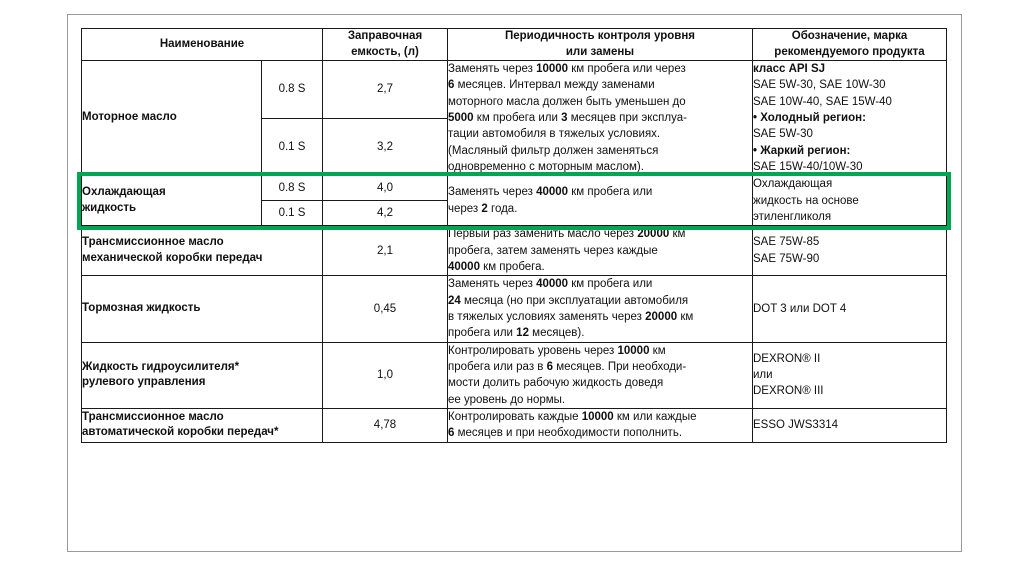  What do you see at coordinates (385, 188) in the screenshot?
I see `cell-capacity-coolant-0: 4,0` at bounding box center [385, 188].